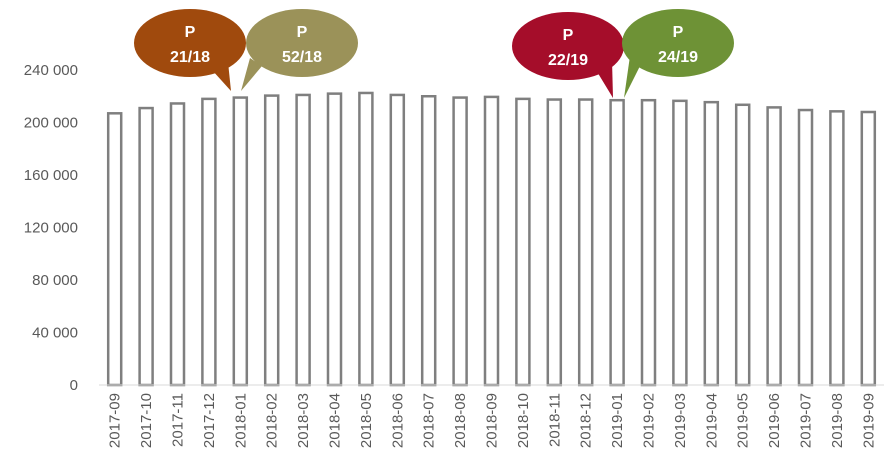  What do you see at coordinates (272, 420) in the screenshot?
I see `x-tick-label: 2018-02` at bounding box center [272, 420].